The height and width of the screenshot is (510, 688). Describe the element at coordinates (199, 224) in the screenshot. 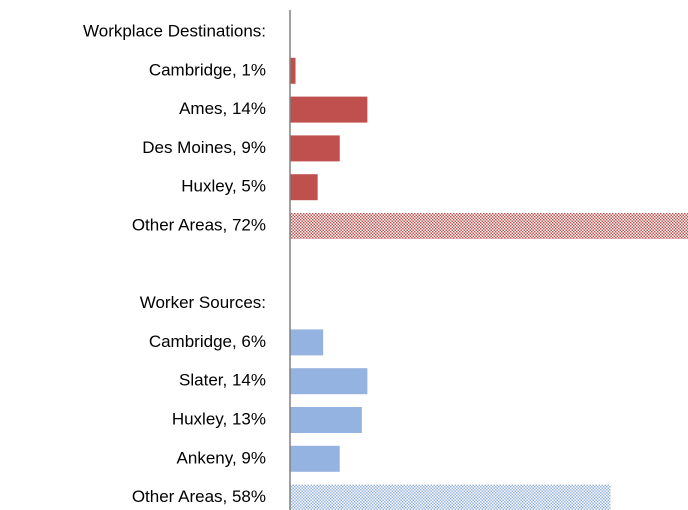

I see `y-tick-label: Other Areas, 72%` at that location.